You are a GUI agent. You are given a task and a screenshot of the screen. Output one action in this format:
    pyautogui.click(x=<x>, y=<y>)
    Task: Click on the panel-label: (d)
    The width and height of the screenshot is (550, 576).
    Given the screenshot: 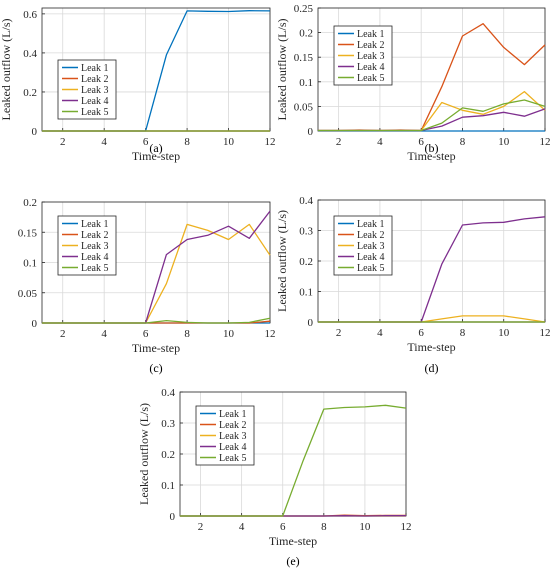 What is the action you would take?
    pyautogui.click(x=432, y=368)
    